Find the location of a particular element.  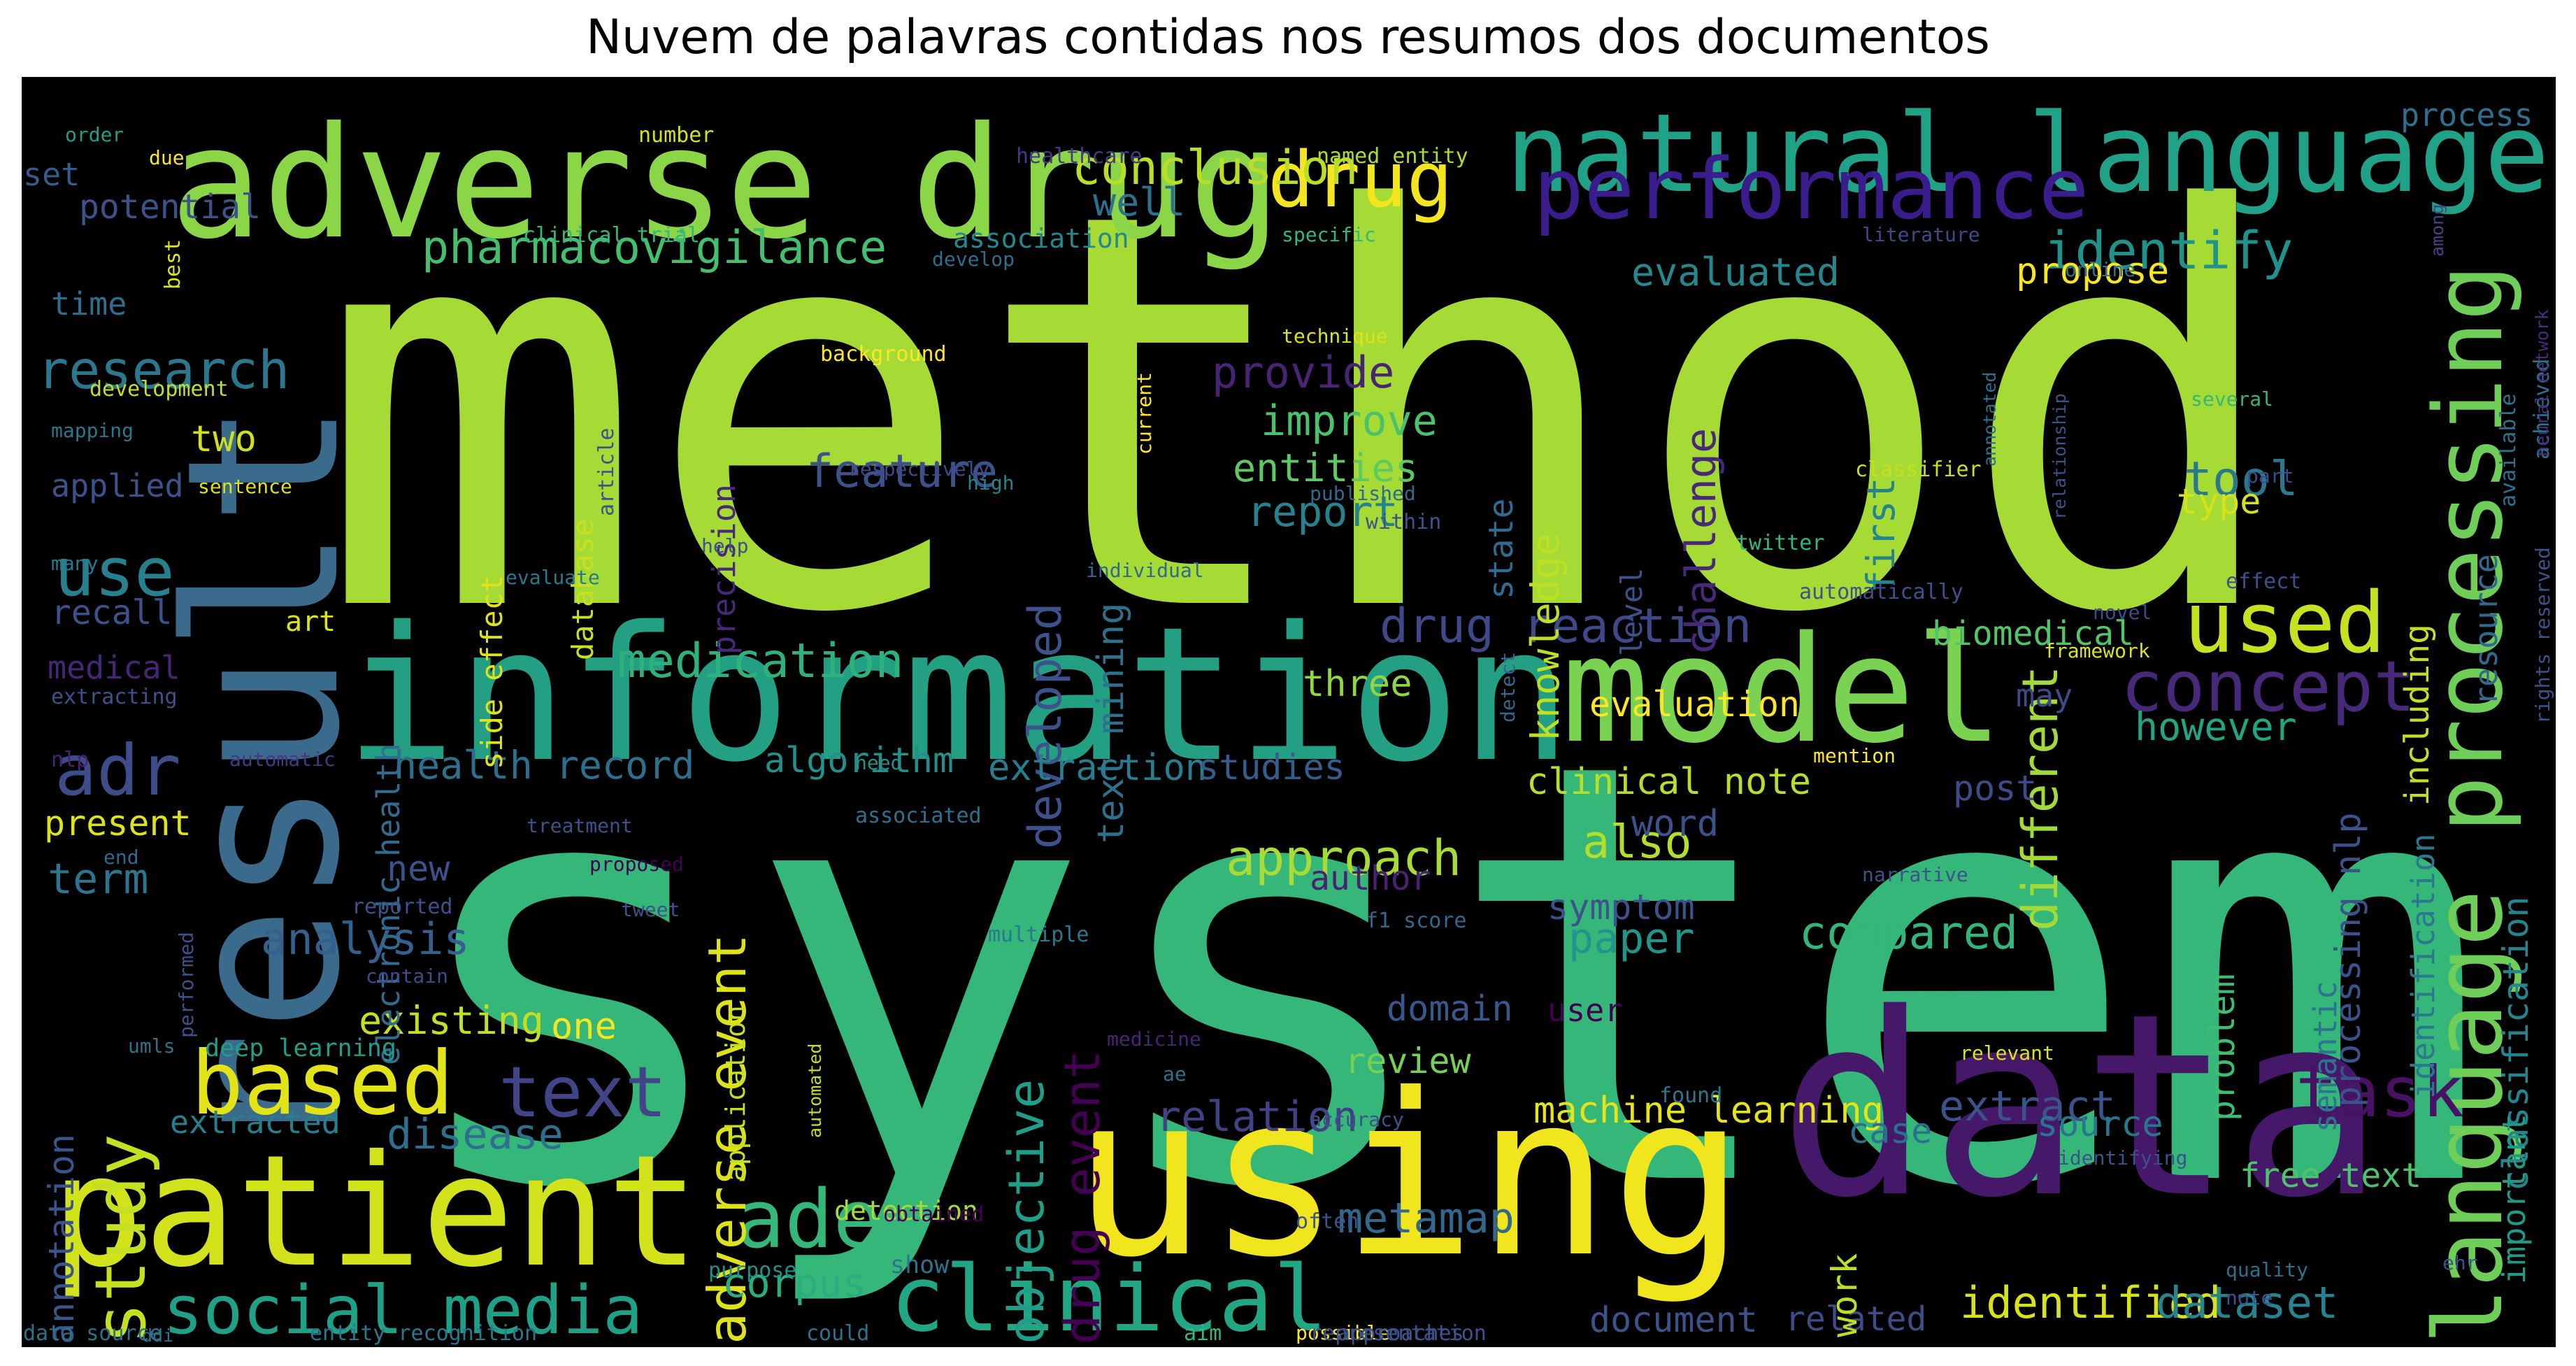

word-cloud-term: data source is located at coordinates (92, 1333).